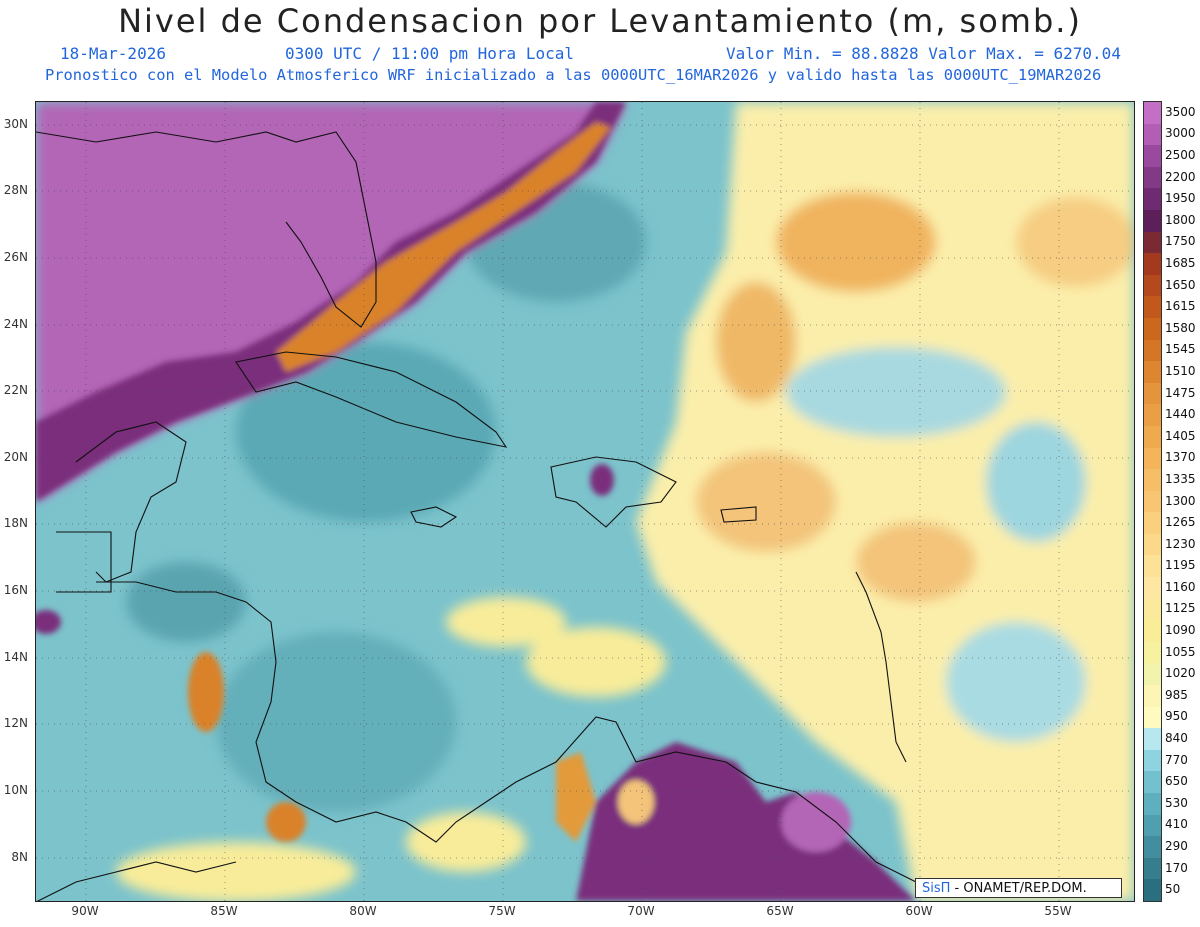  Describe the element at coordinates (1176, 716) in the screenshot. I see `colorbar-label: 950` at that location.